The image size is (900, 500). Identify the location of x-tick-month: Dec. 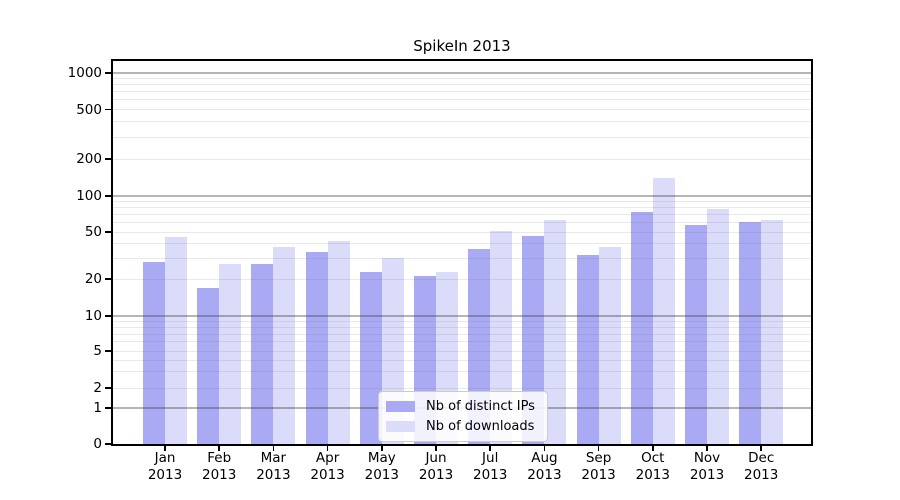
(761, 458).